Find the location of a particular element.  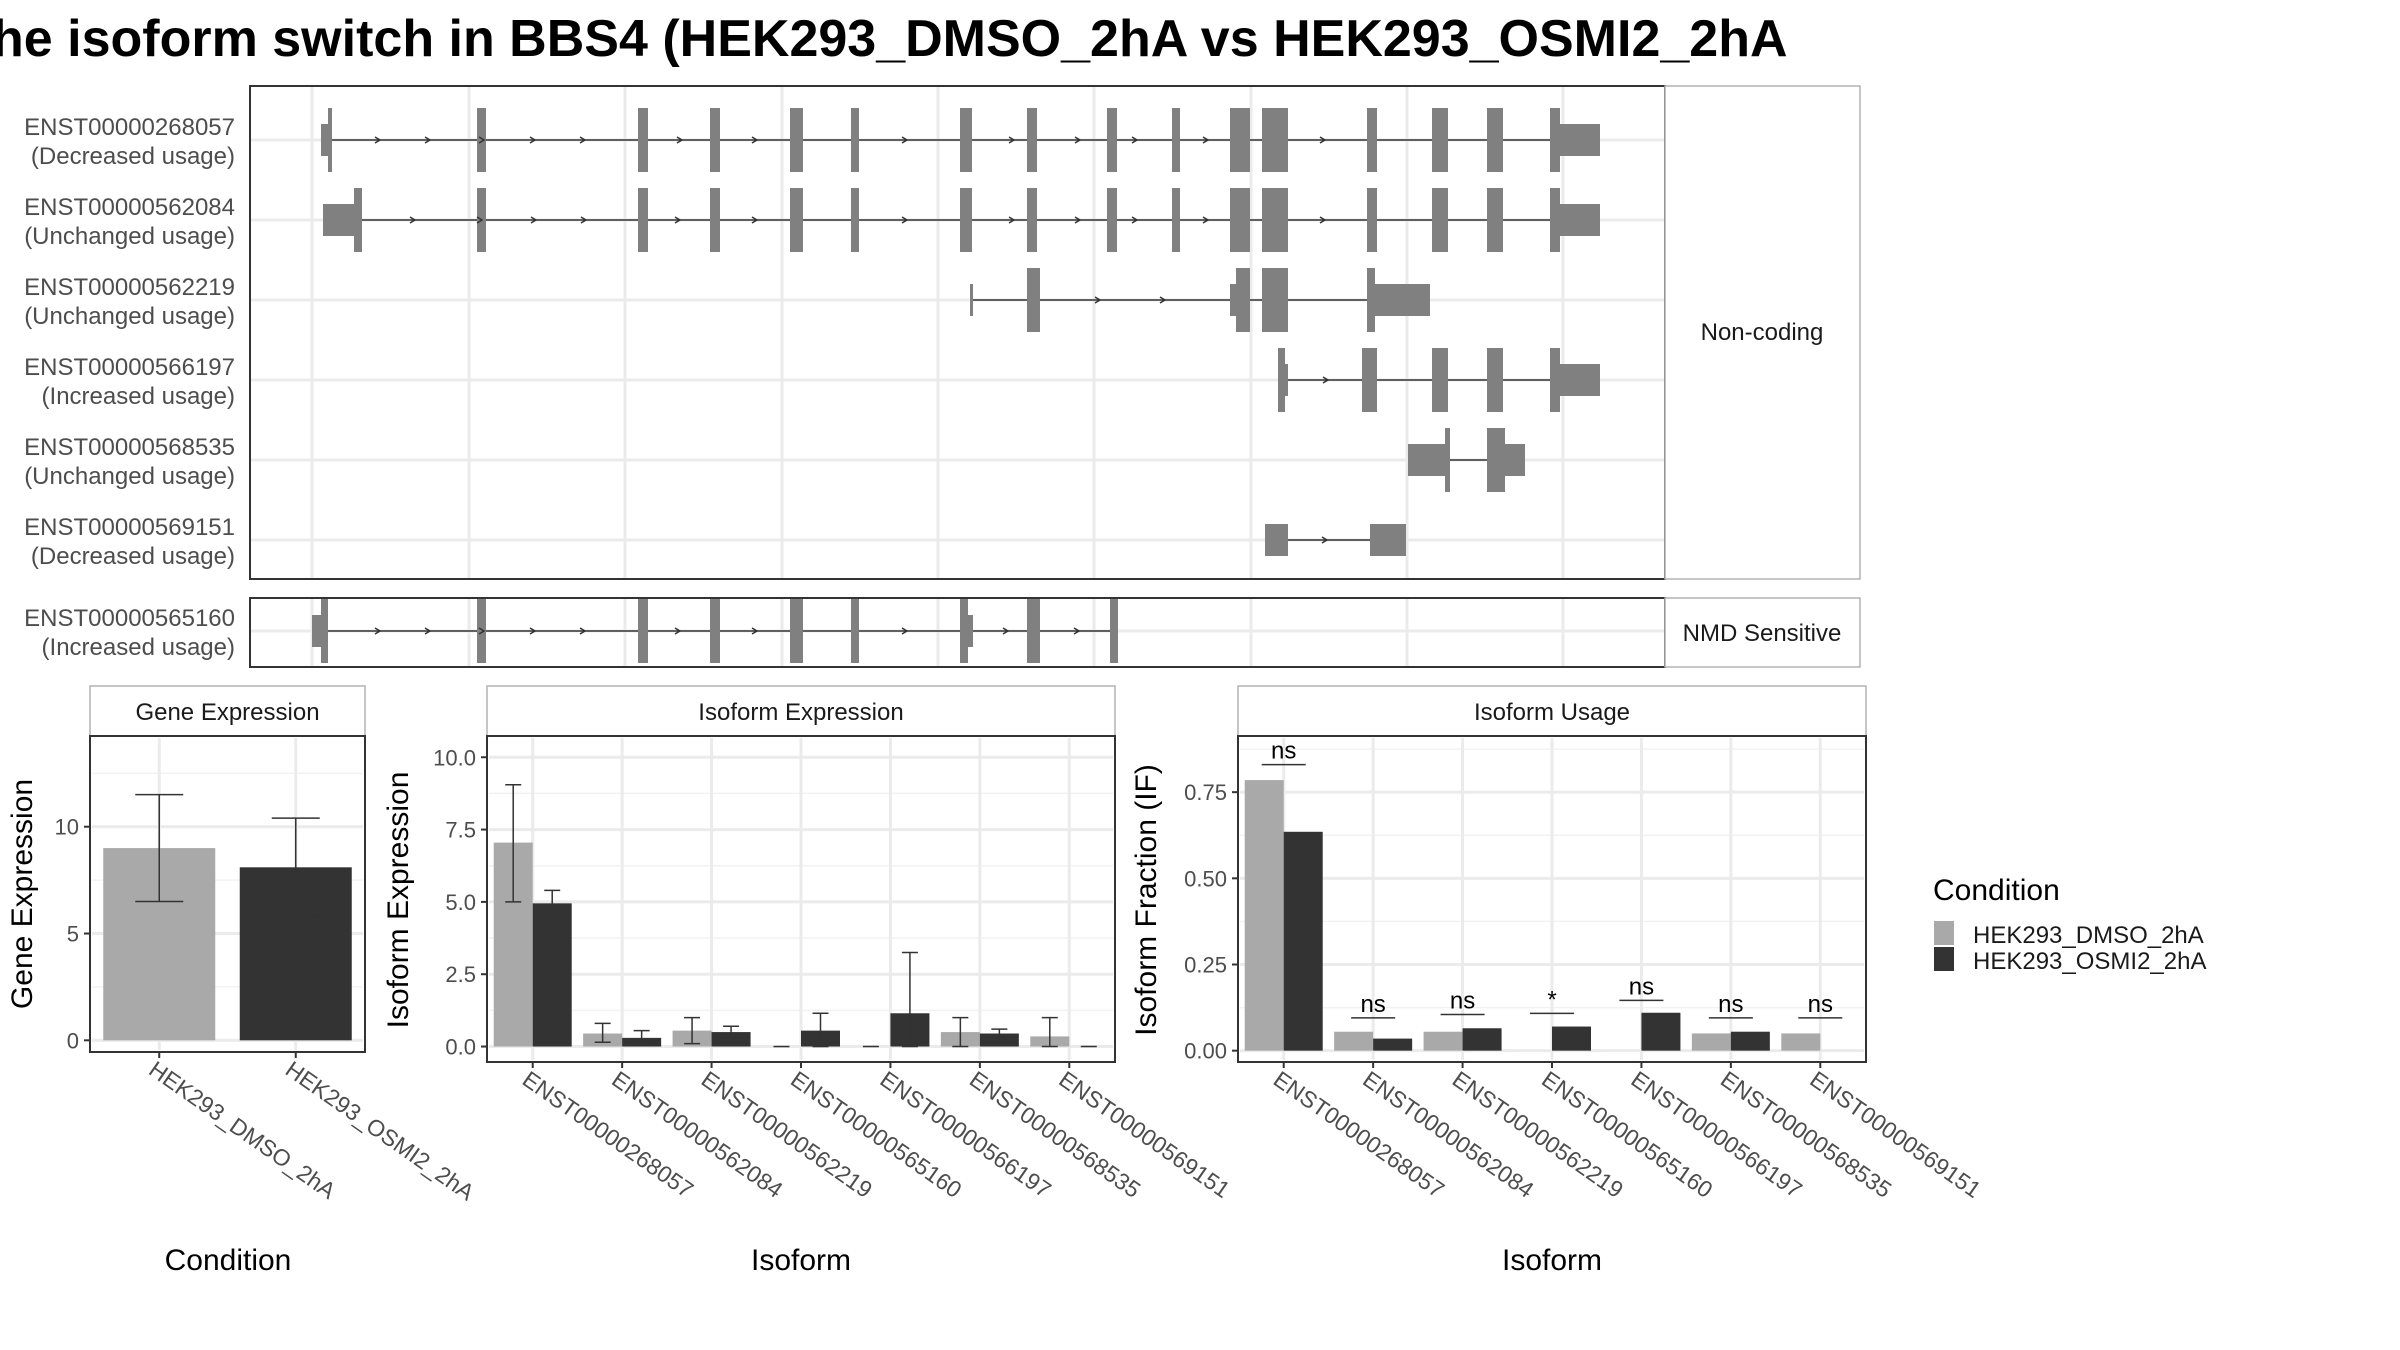

gene-expression-ylabel: Gene Expression is located at coordinates (22, 894).